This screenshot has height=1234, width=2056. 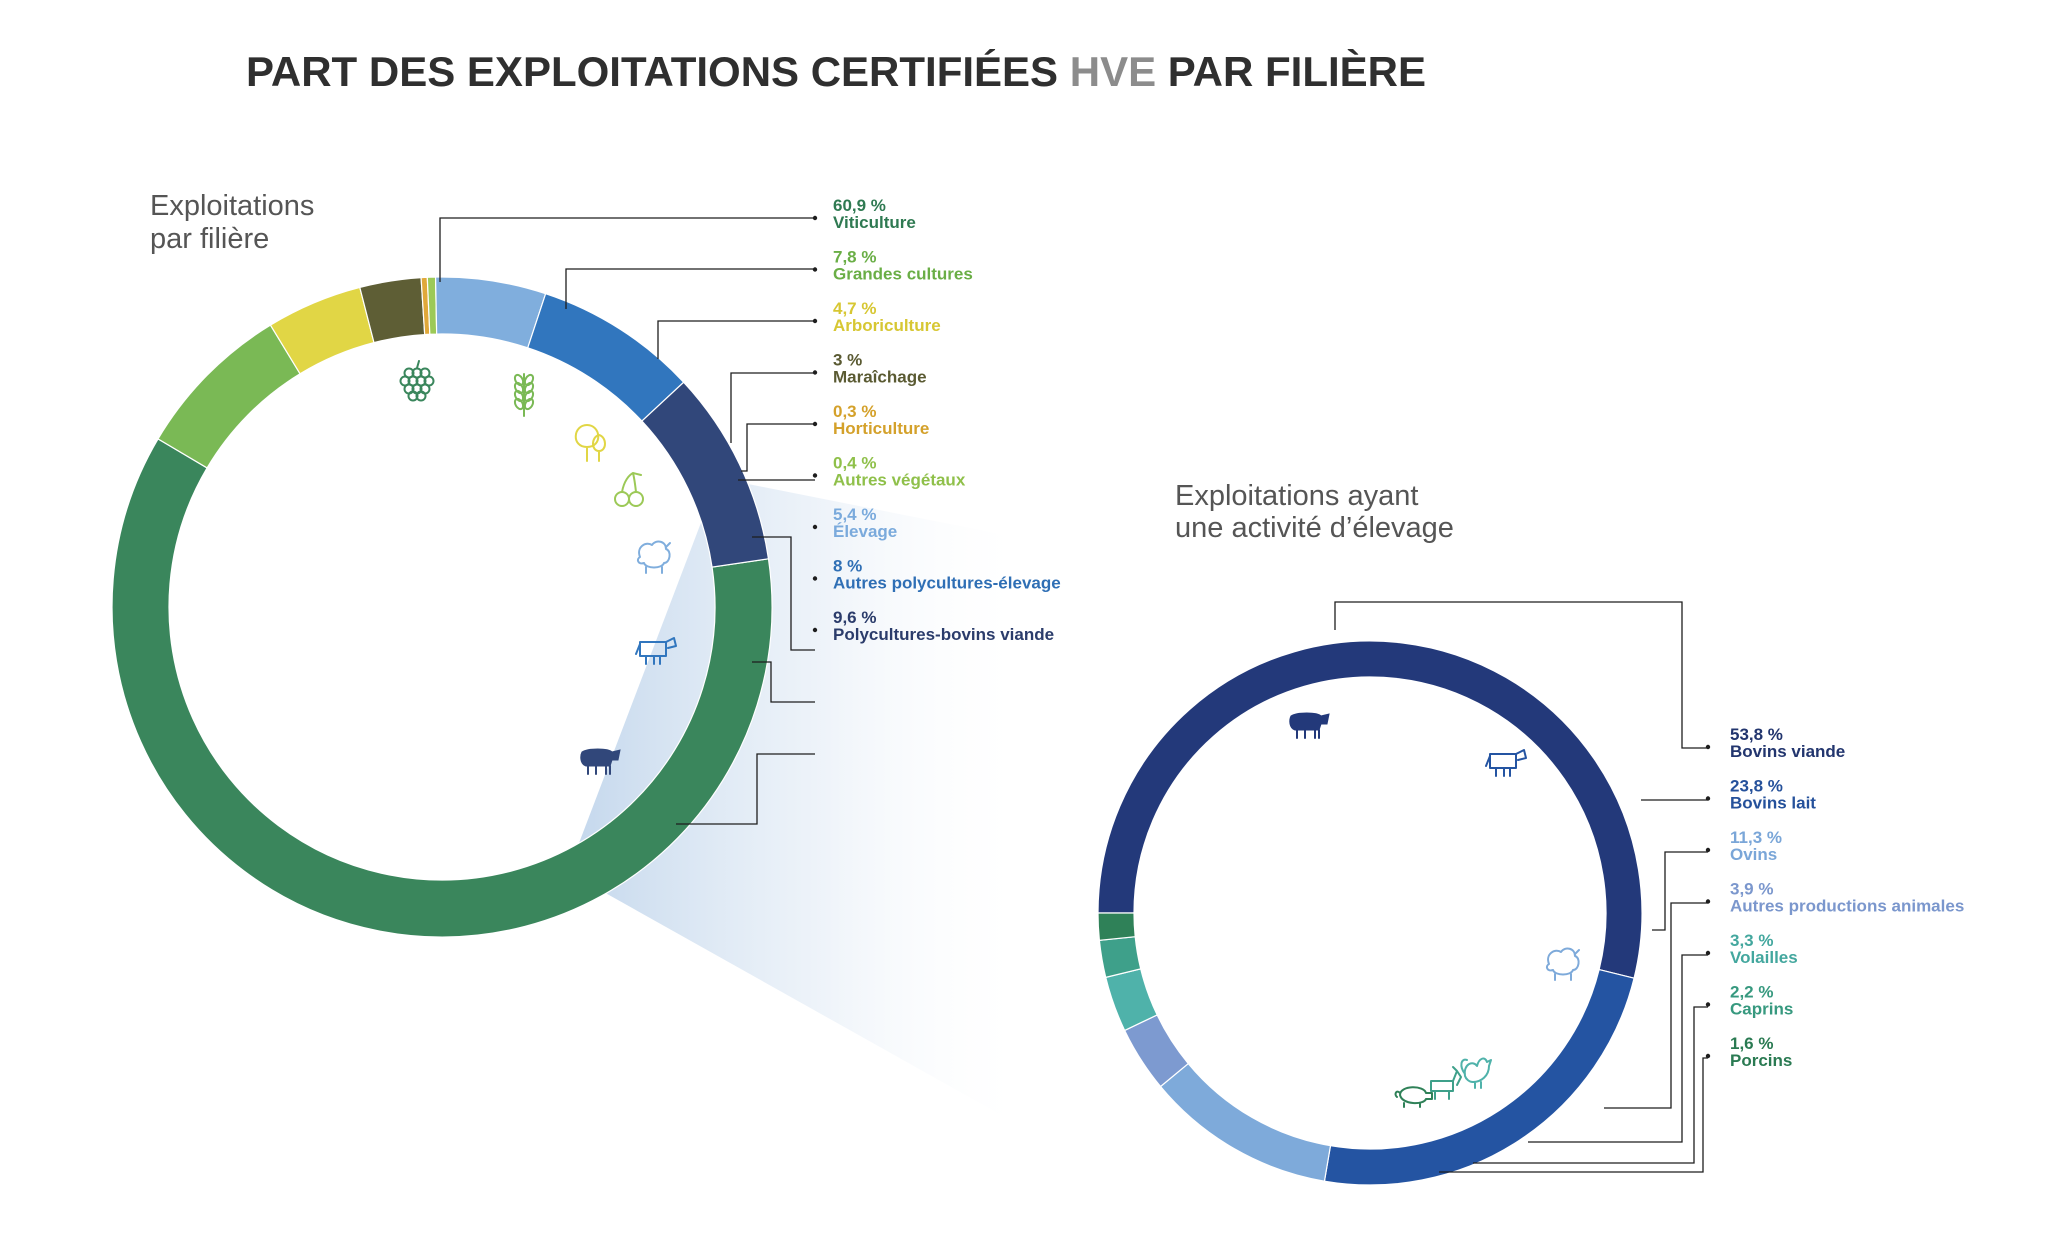 What do you see at coordinates (1434, 910) in the screenshot?
I see `chart2-icons` at bounding box center [1434, 910].